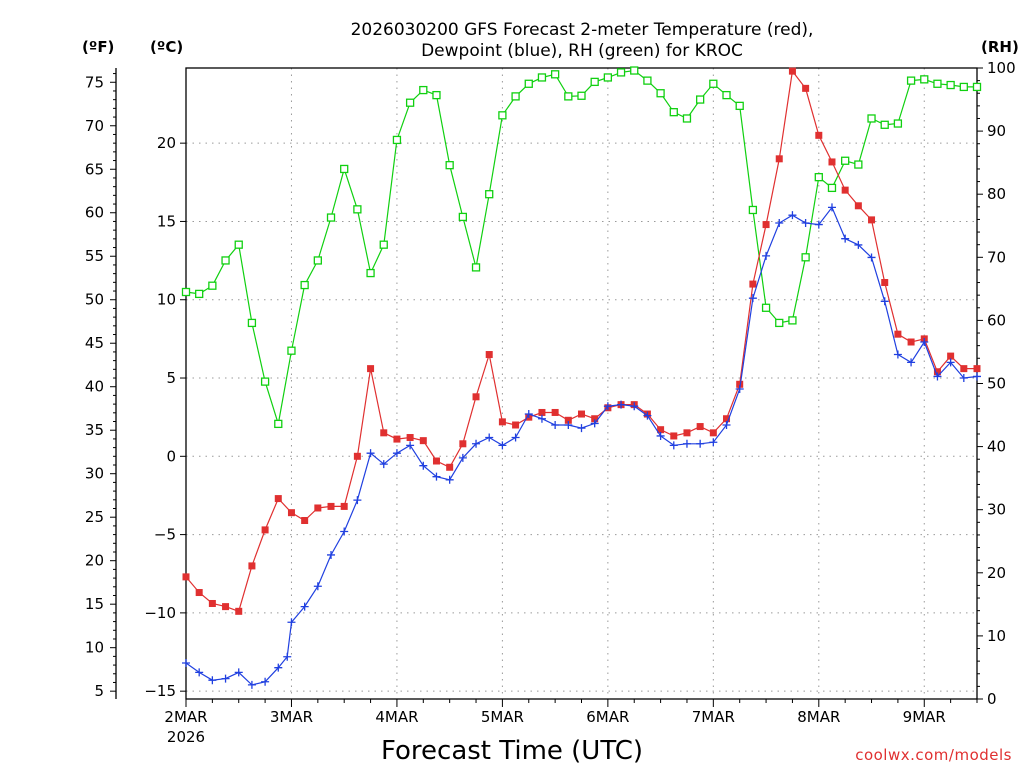  What do you see at coordinates (607, 717) in the screenshot?
I see `time-tick-label: 6MAR` at bounding box center [607, 717].